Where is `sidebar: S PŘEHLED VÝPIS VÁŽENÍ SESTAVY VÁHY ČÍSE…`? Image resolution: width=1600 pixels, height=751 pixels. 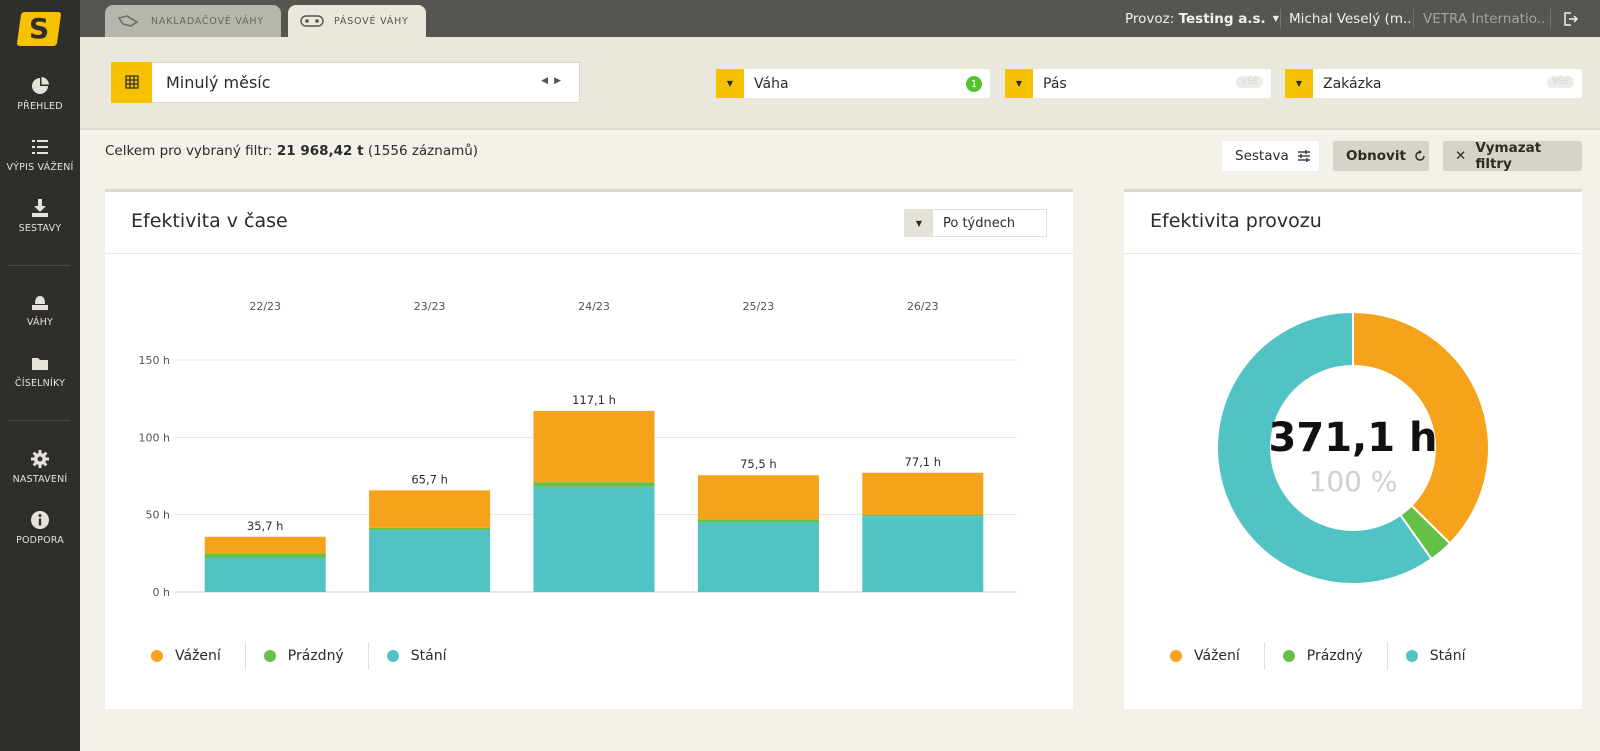
sidebar: S PŘEHLED VÝPIS VÁŽENÍ SESTAVY VÁHY ČÍSE… is located at coordinates (40, 375).